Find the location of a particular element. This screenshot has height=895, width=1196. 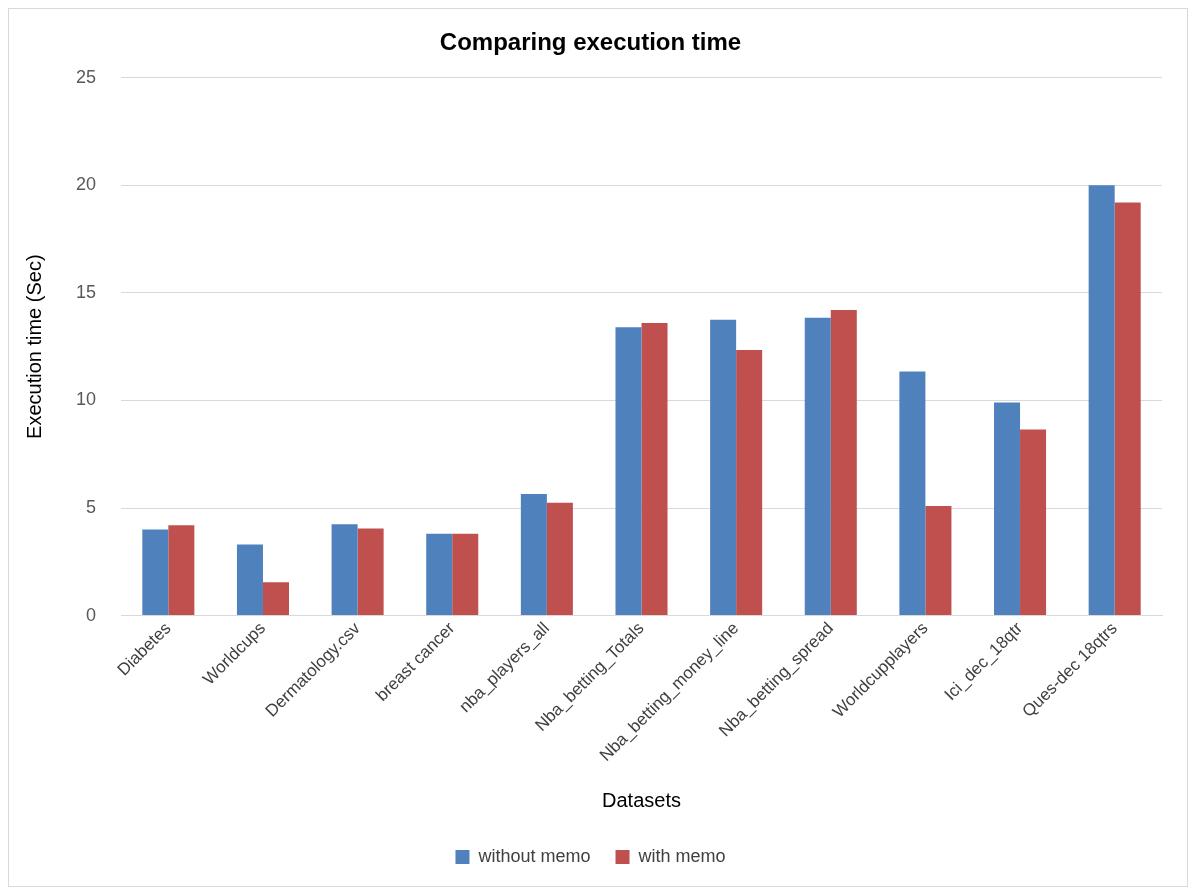

y-tick-label: 25 is located at coordinates (86, 76).